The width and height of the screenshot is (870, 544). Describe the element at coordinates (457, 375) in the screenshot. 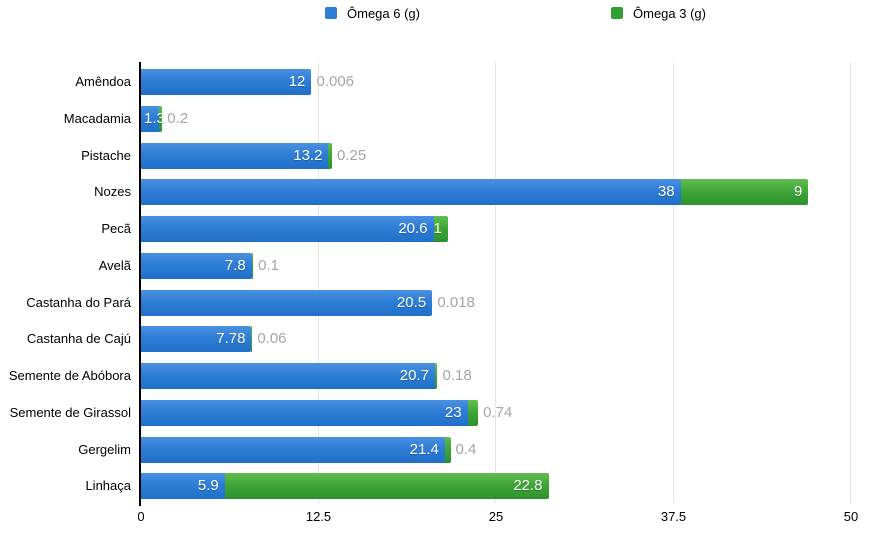

I see `omega3-value-label: 0.18` at that location.